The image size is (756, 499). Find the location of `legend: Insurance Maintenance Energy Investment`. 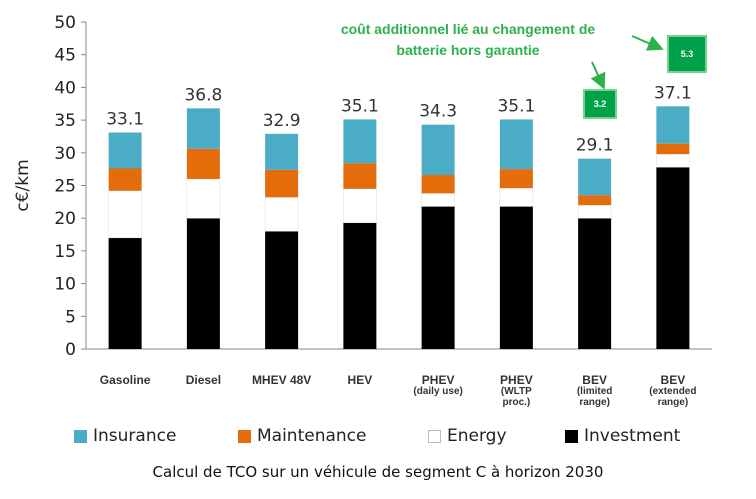

legend: Insurance Maintenance Energy Investment is located at coordinates (378, 438).